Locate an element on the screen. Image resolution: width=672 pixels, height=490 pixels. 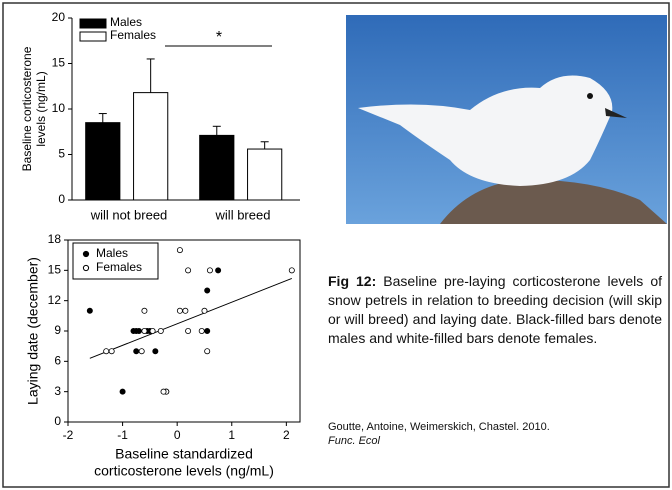
caption-label: Fig 12: is located at coordinates (352, 281).